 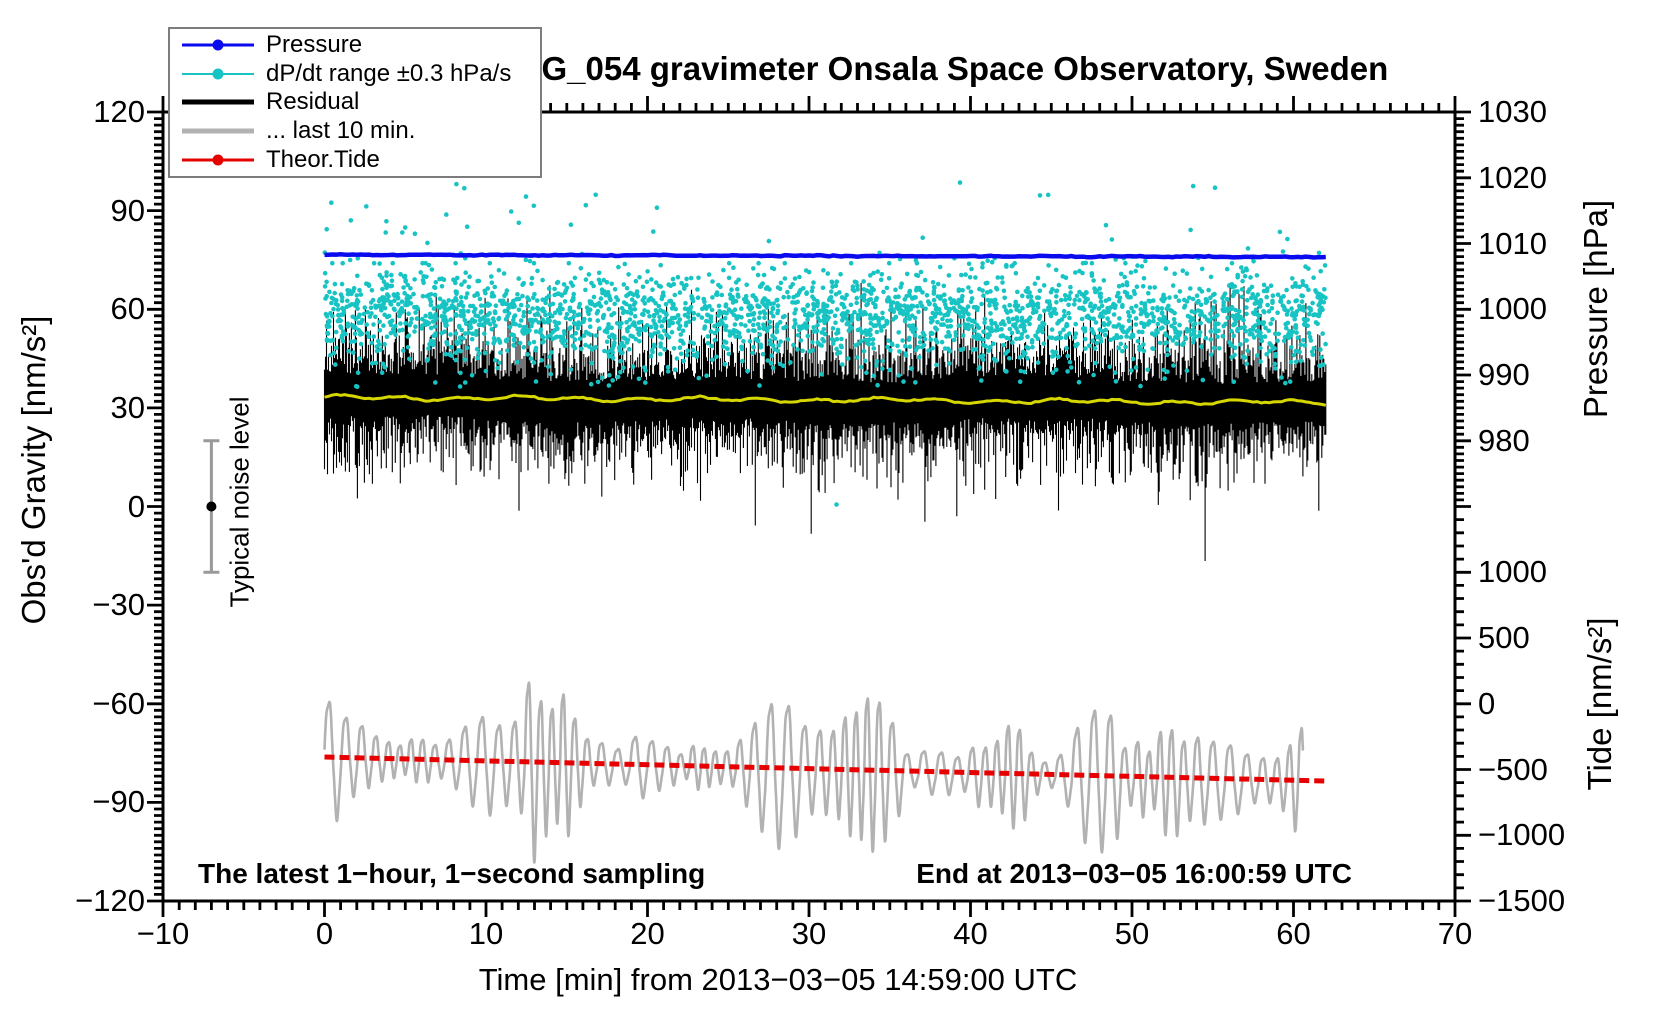 What do you see at coordinates (1512, 572) in the screenshot?
I see `tide-tick-label: 1000` at bounding box center [1512, 572].